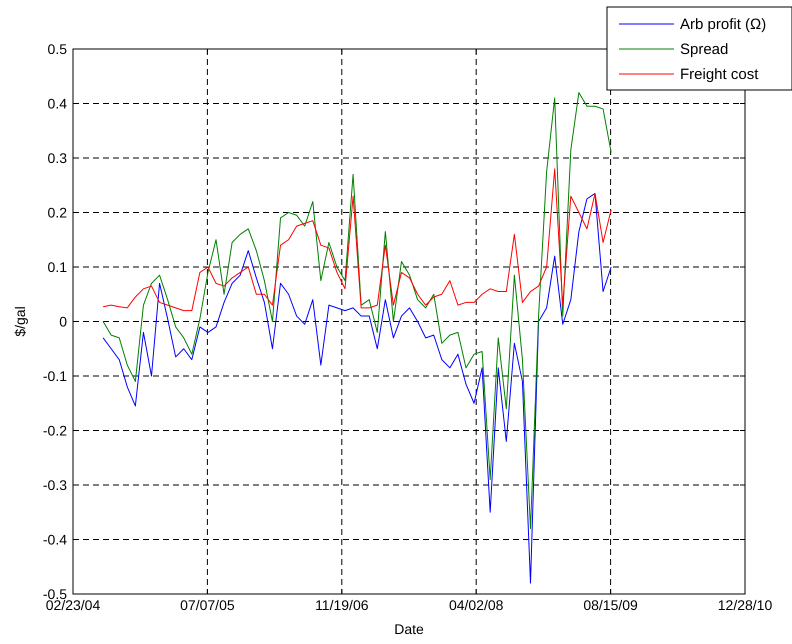 Image resolution: width=792 pixels, height=644 pixels. Describe the element at coordinates (610, 605) in the screenshot. I see `x-tick-label: 08/15/09` at that location.